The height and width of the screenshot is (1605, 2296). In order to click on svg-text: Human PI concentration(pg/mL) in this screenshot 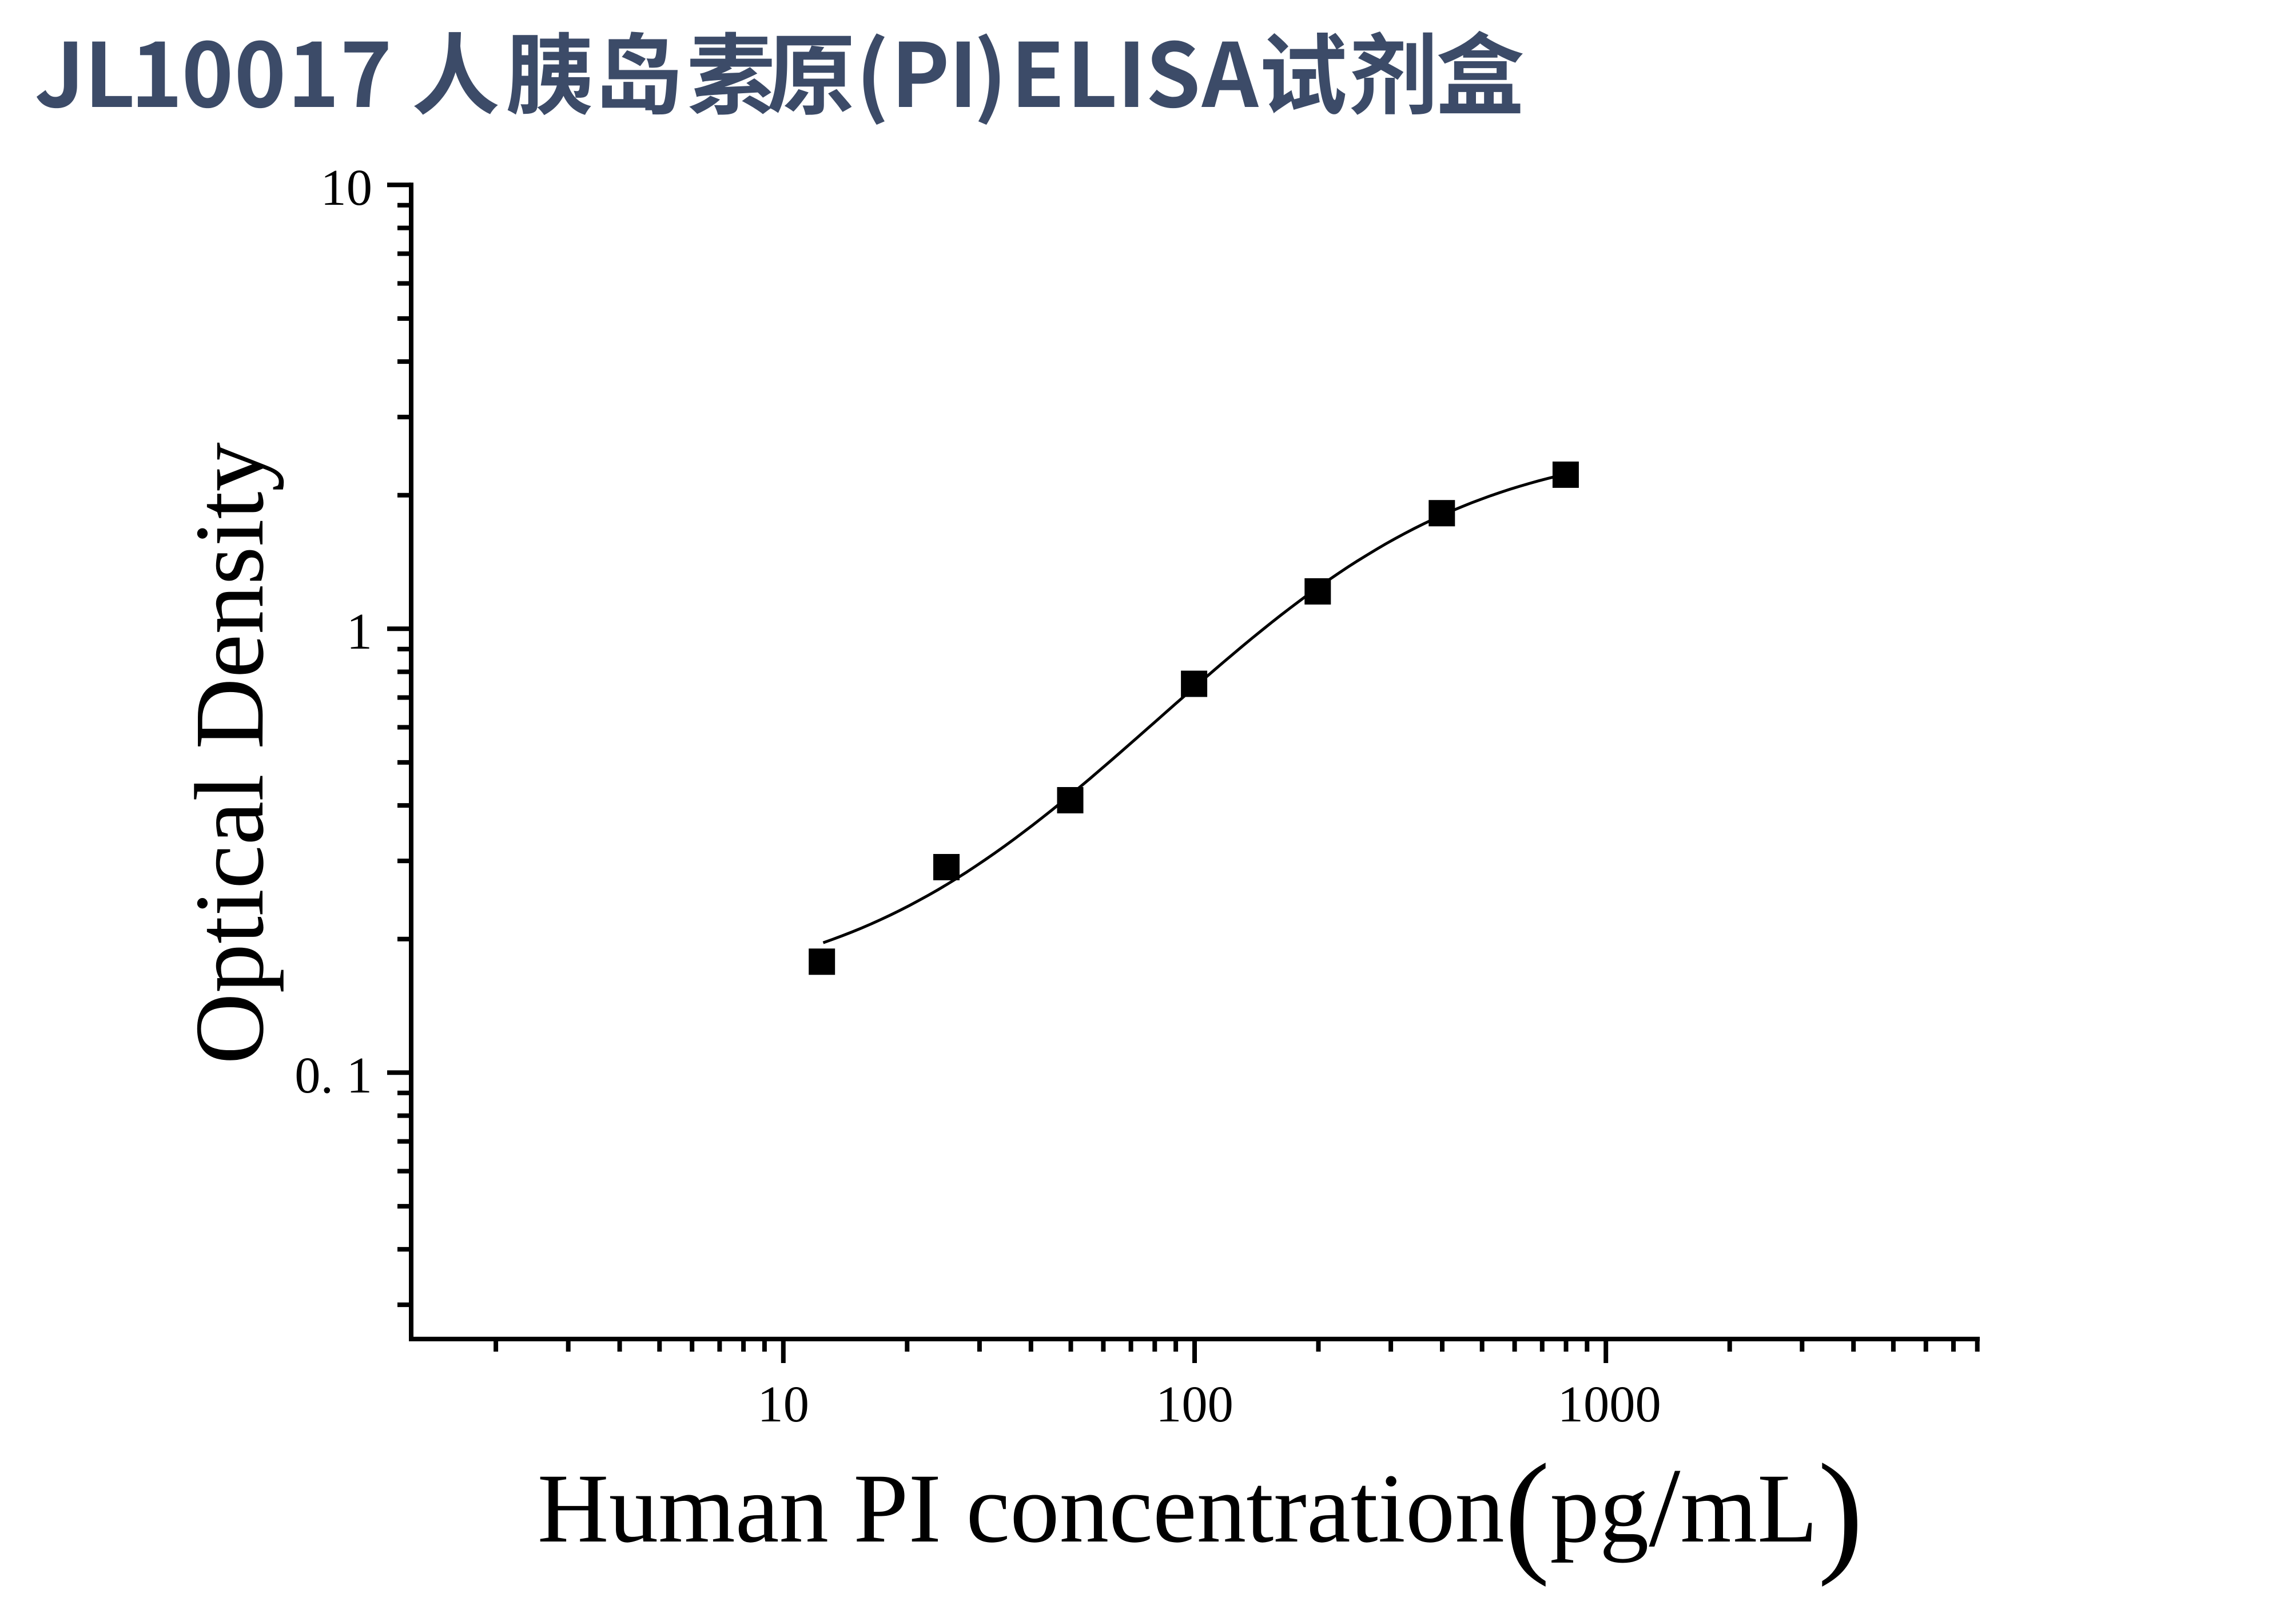, I will do `click(1201, 1511)`.